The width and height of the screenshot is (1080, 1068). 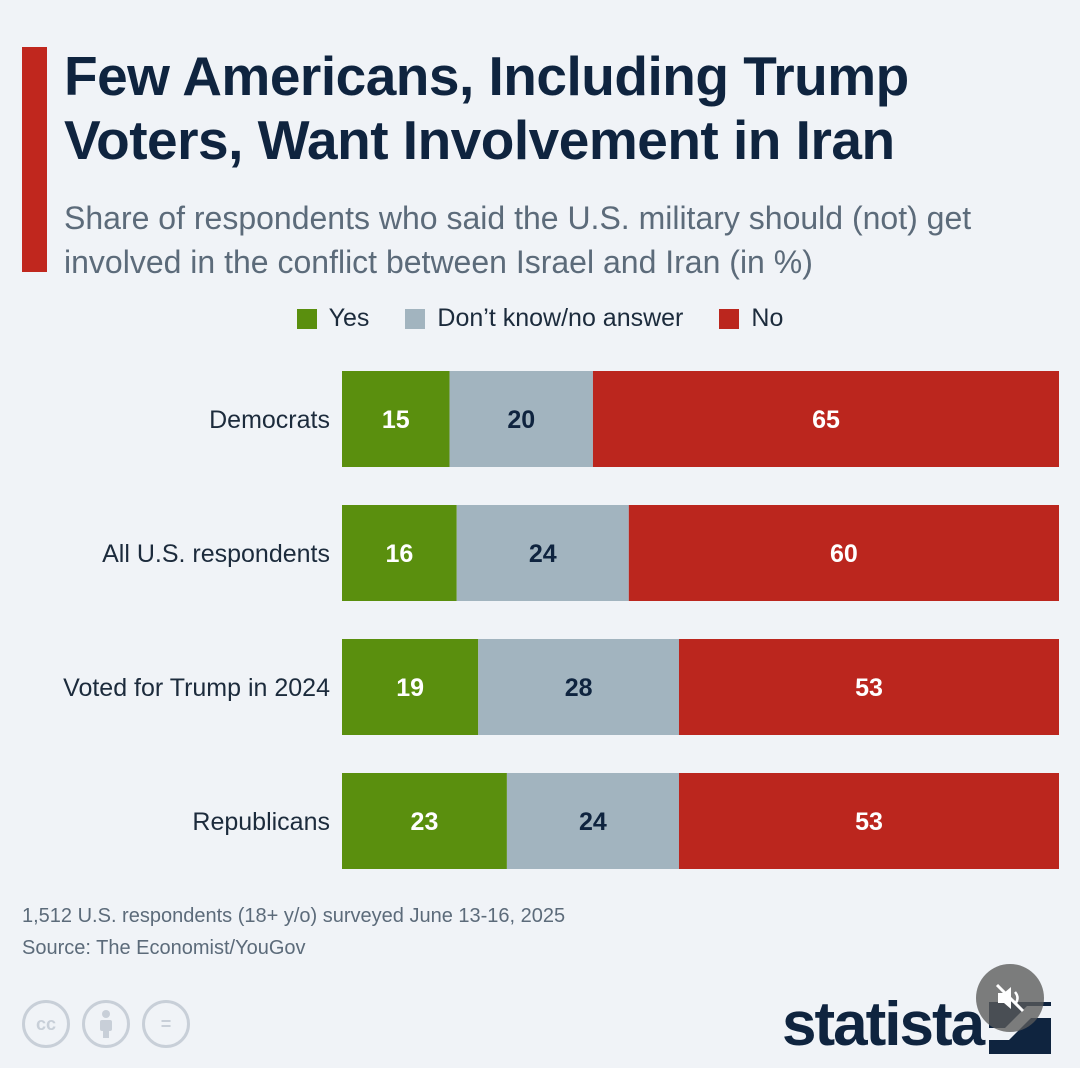 I want to click on legend-item-dont-know: Don’t know/no answer, so click(x=544, y=318).